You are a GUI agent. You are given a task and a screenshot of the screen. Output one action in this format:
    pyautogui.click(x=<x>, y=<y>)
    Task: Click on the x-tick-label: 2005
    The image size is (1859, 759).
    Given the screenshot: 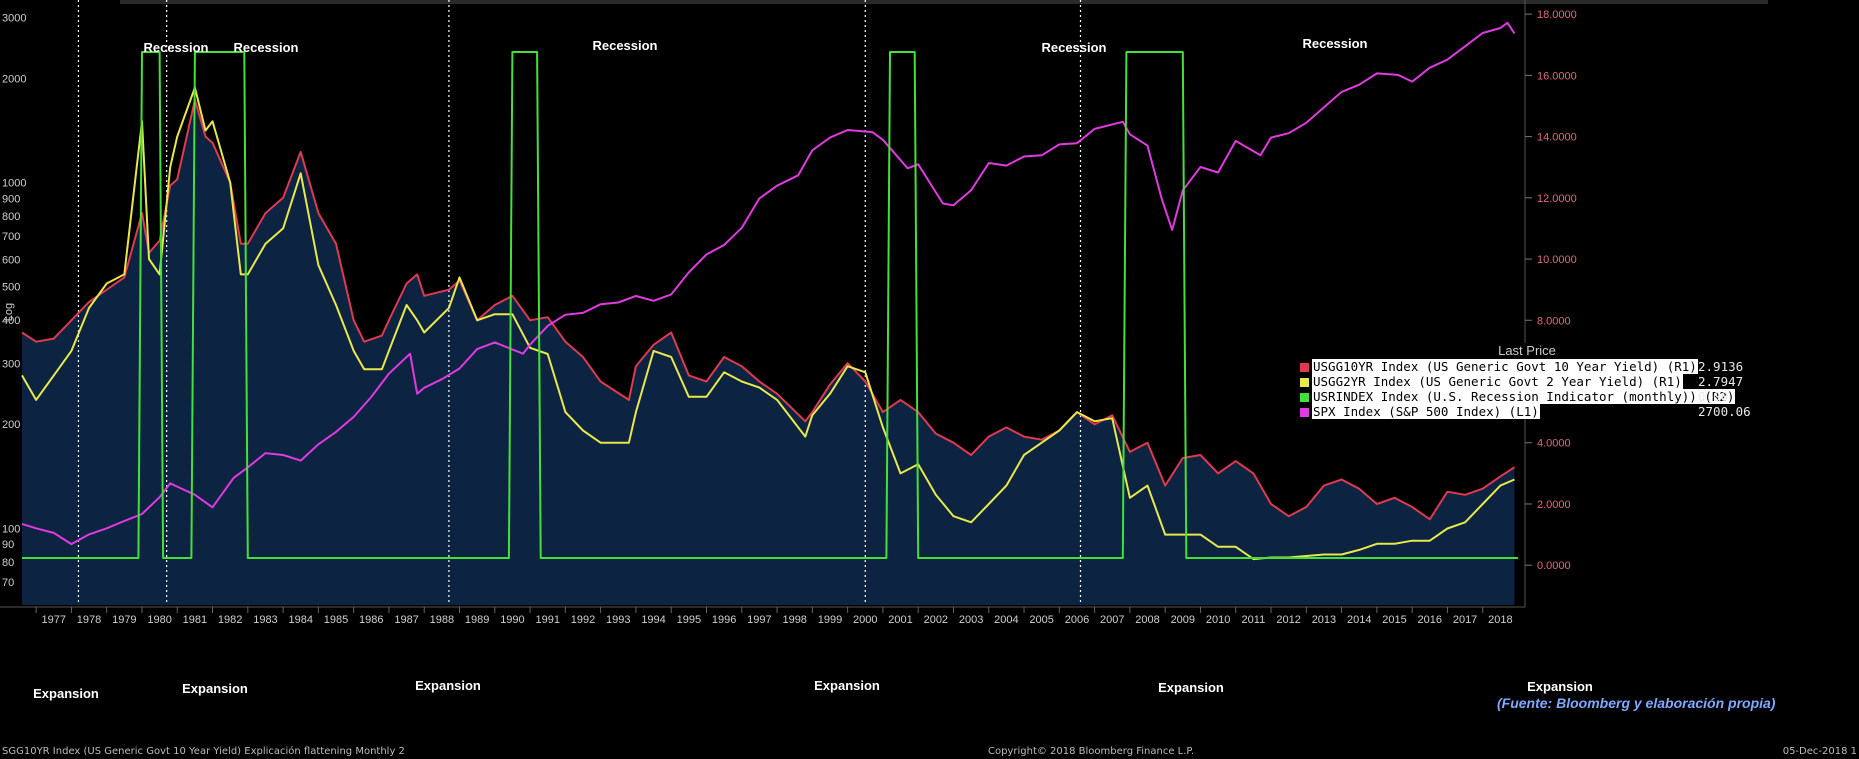 What is the action you would take?
    pyautogui.click(x=1041, y=620)
    